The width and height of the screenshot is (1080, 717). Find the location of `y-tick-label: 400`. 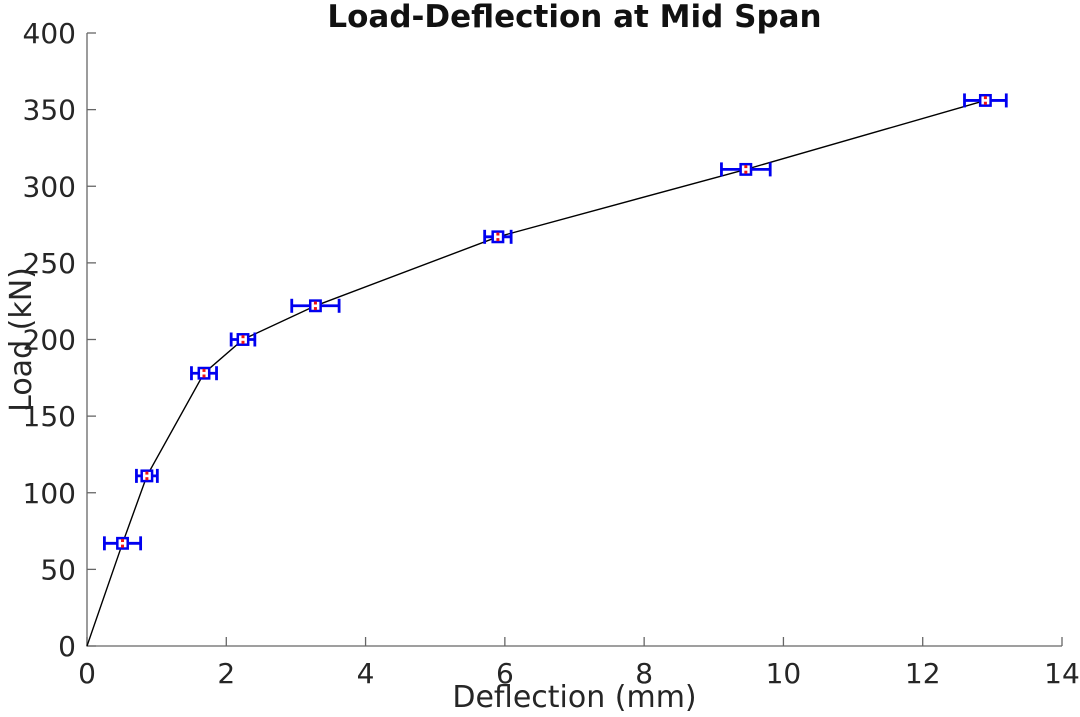

y-tick-label: 400 is located at coordinates (49, 33).